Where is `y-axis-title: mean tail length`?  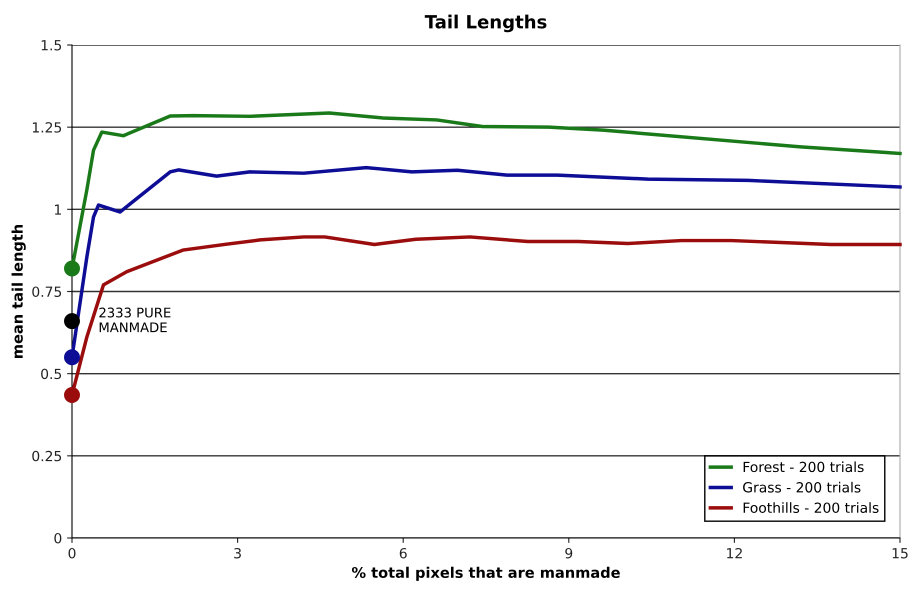
y-axis-title: mean tail length is located at coordinates (19, 291).